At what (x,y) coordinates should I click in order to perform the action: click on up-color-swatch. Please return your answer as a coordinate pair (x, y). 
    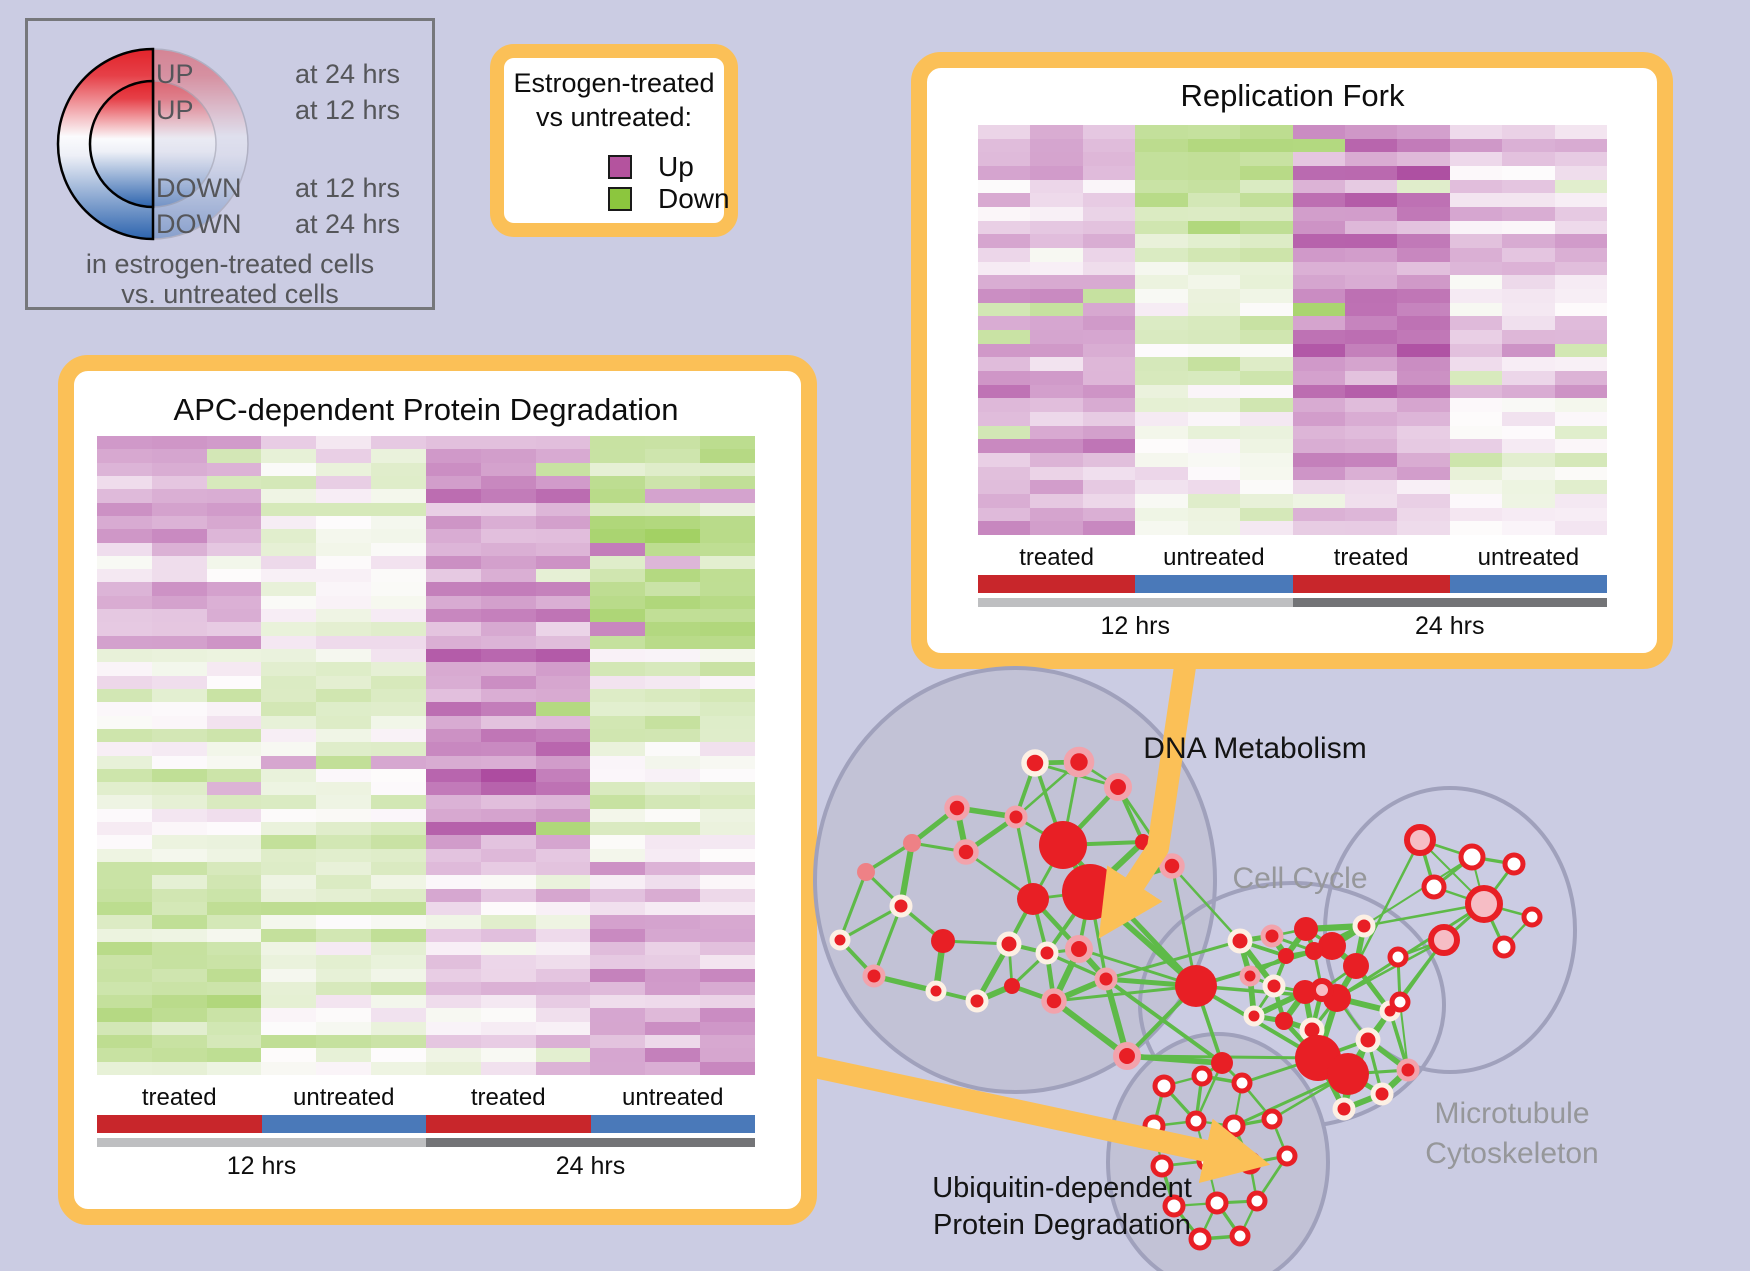
    Looking at the image, I should click on (620, 167).